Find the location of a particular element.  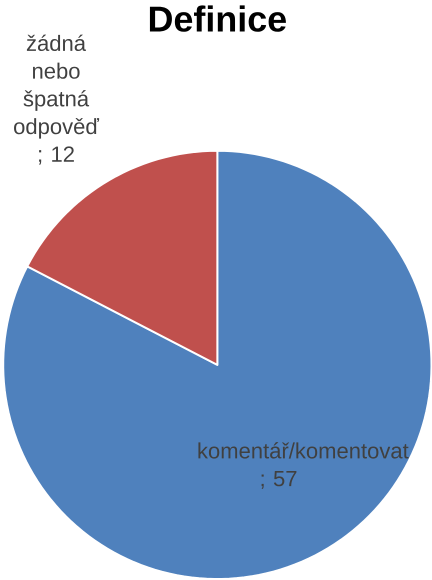

data-label: ; 12 is located at coordinates (56, 155).